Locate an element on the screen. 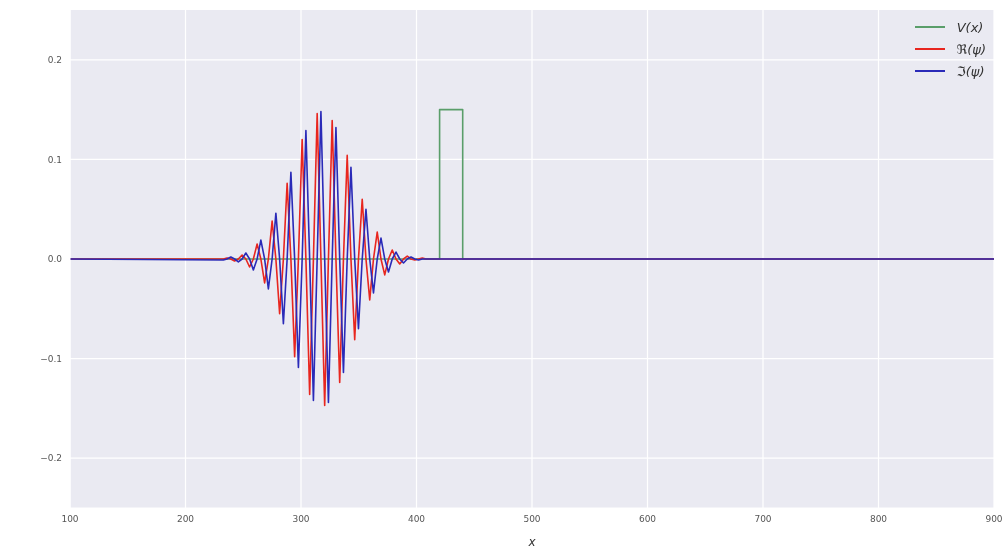 The image size is (1008, 552). legend-label: V(x) is located at coordinates (970, 27).